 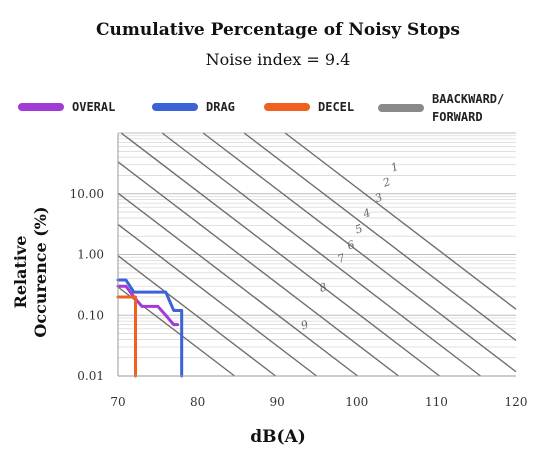 I want to click on index-line-label: 7, so click(x=341, y=258).